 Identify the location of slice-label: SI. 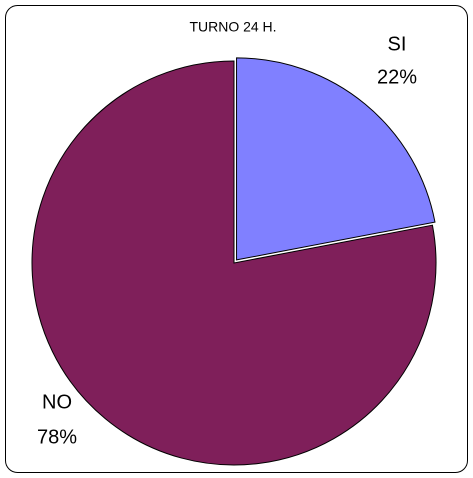
(397, 44).